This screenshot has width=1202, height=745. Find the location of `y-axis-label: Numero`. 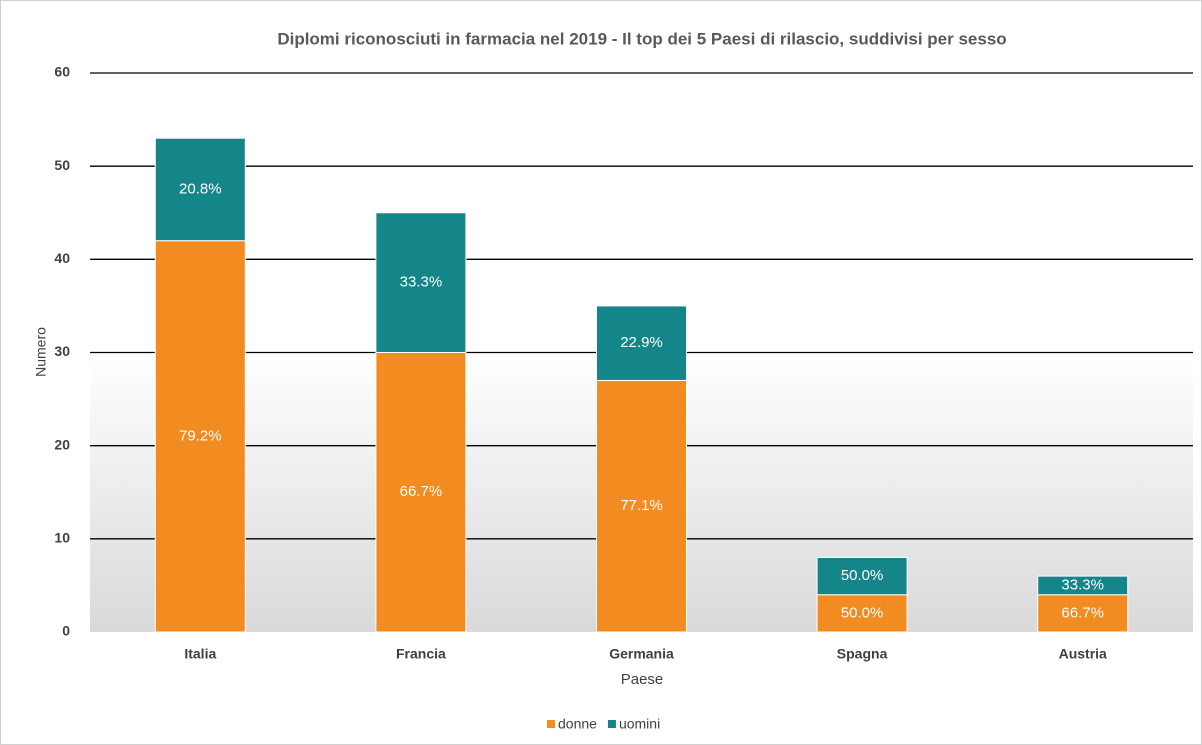

y-axis-label: Numero is located at coordinates (41, 352).